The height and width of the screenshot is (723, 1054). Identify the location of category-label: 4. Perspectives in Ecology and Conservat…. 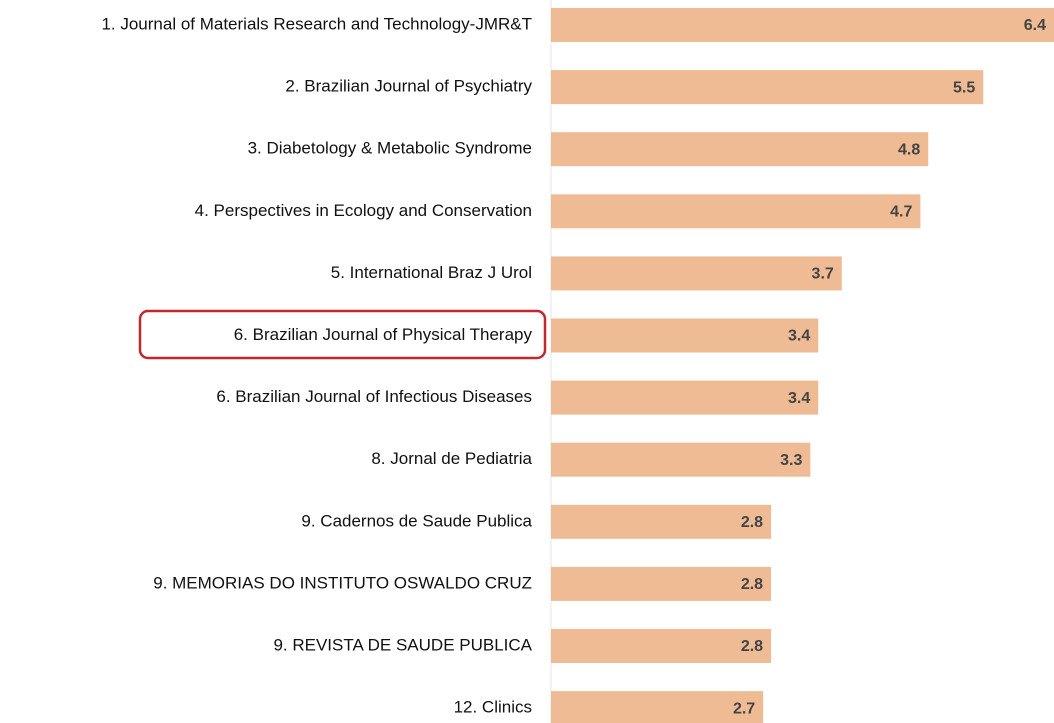
(363, 210).